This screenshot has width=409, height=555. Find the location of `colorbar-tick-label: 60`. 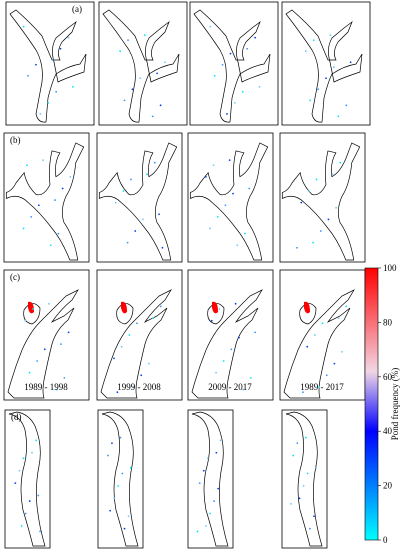

colorbar-tick-label: 60 is located at coordinates (388, 377).